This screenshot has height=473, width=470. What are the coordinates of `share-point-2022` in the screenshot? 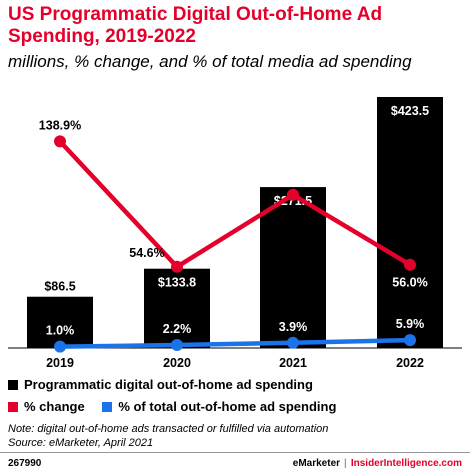 It's located at (410, 340).